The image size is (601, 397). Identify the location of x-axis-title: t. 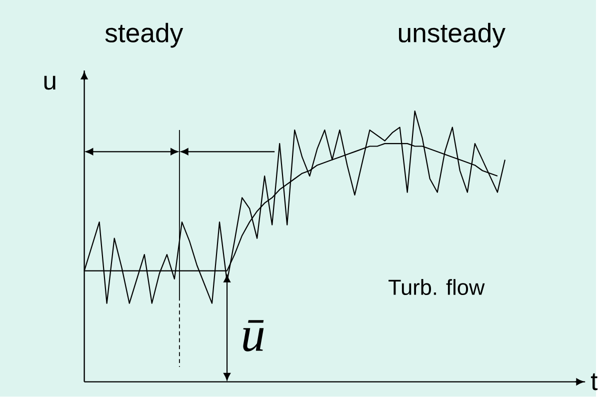
(594, 382).